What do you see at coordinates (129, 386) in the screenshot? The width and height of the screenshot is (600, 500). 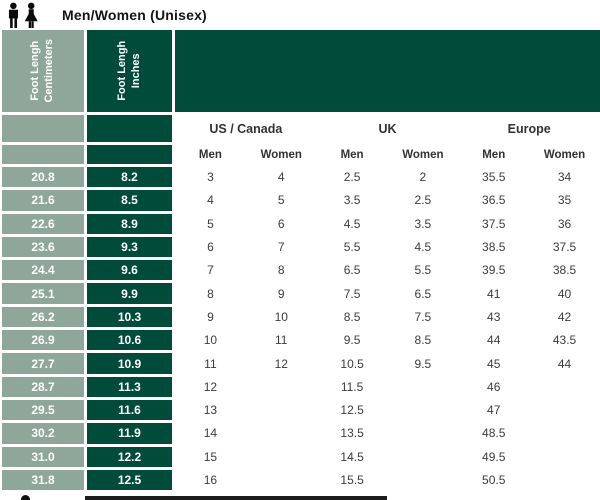 I see `inches-cell: 11.3` at bounding box center [129, 386].